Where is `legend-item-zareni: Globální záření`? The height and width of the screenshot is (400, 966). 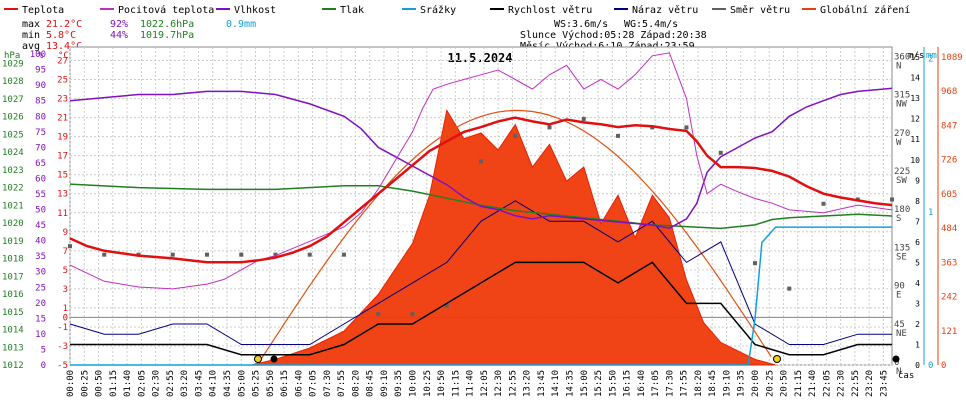 legend-item-zareni: Globální záření is located at coordinates (856, 10).